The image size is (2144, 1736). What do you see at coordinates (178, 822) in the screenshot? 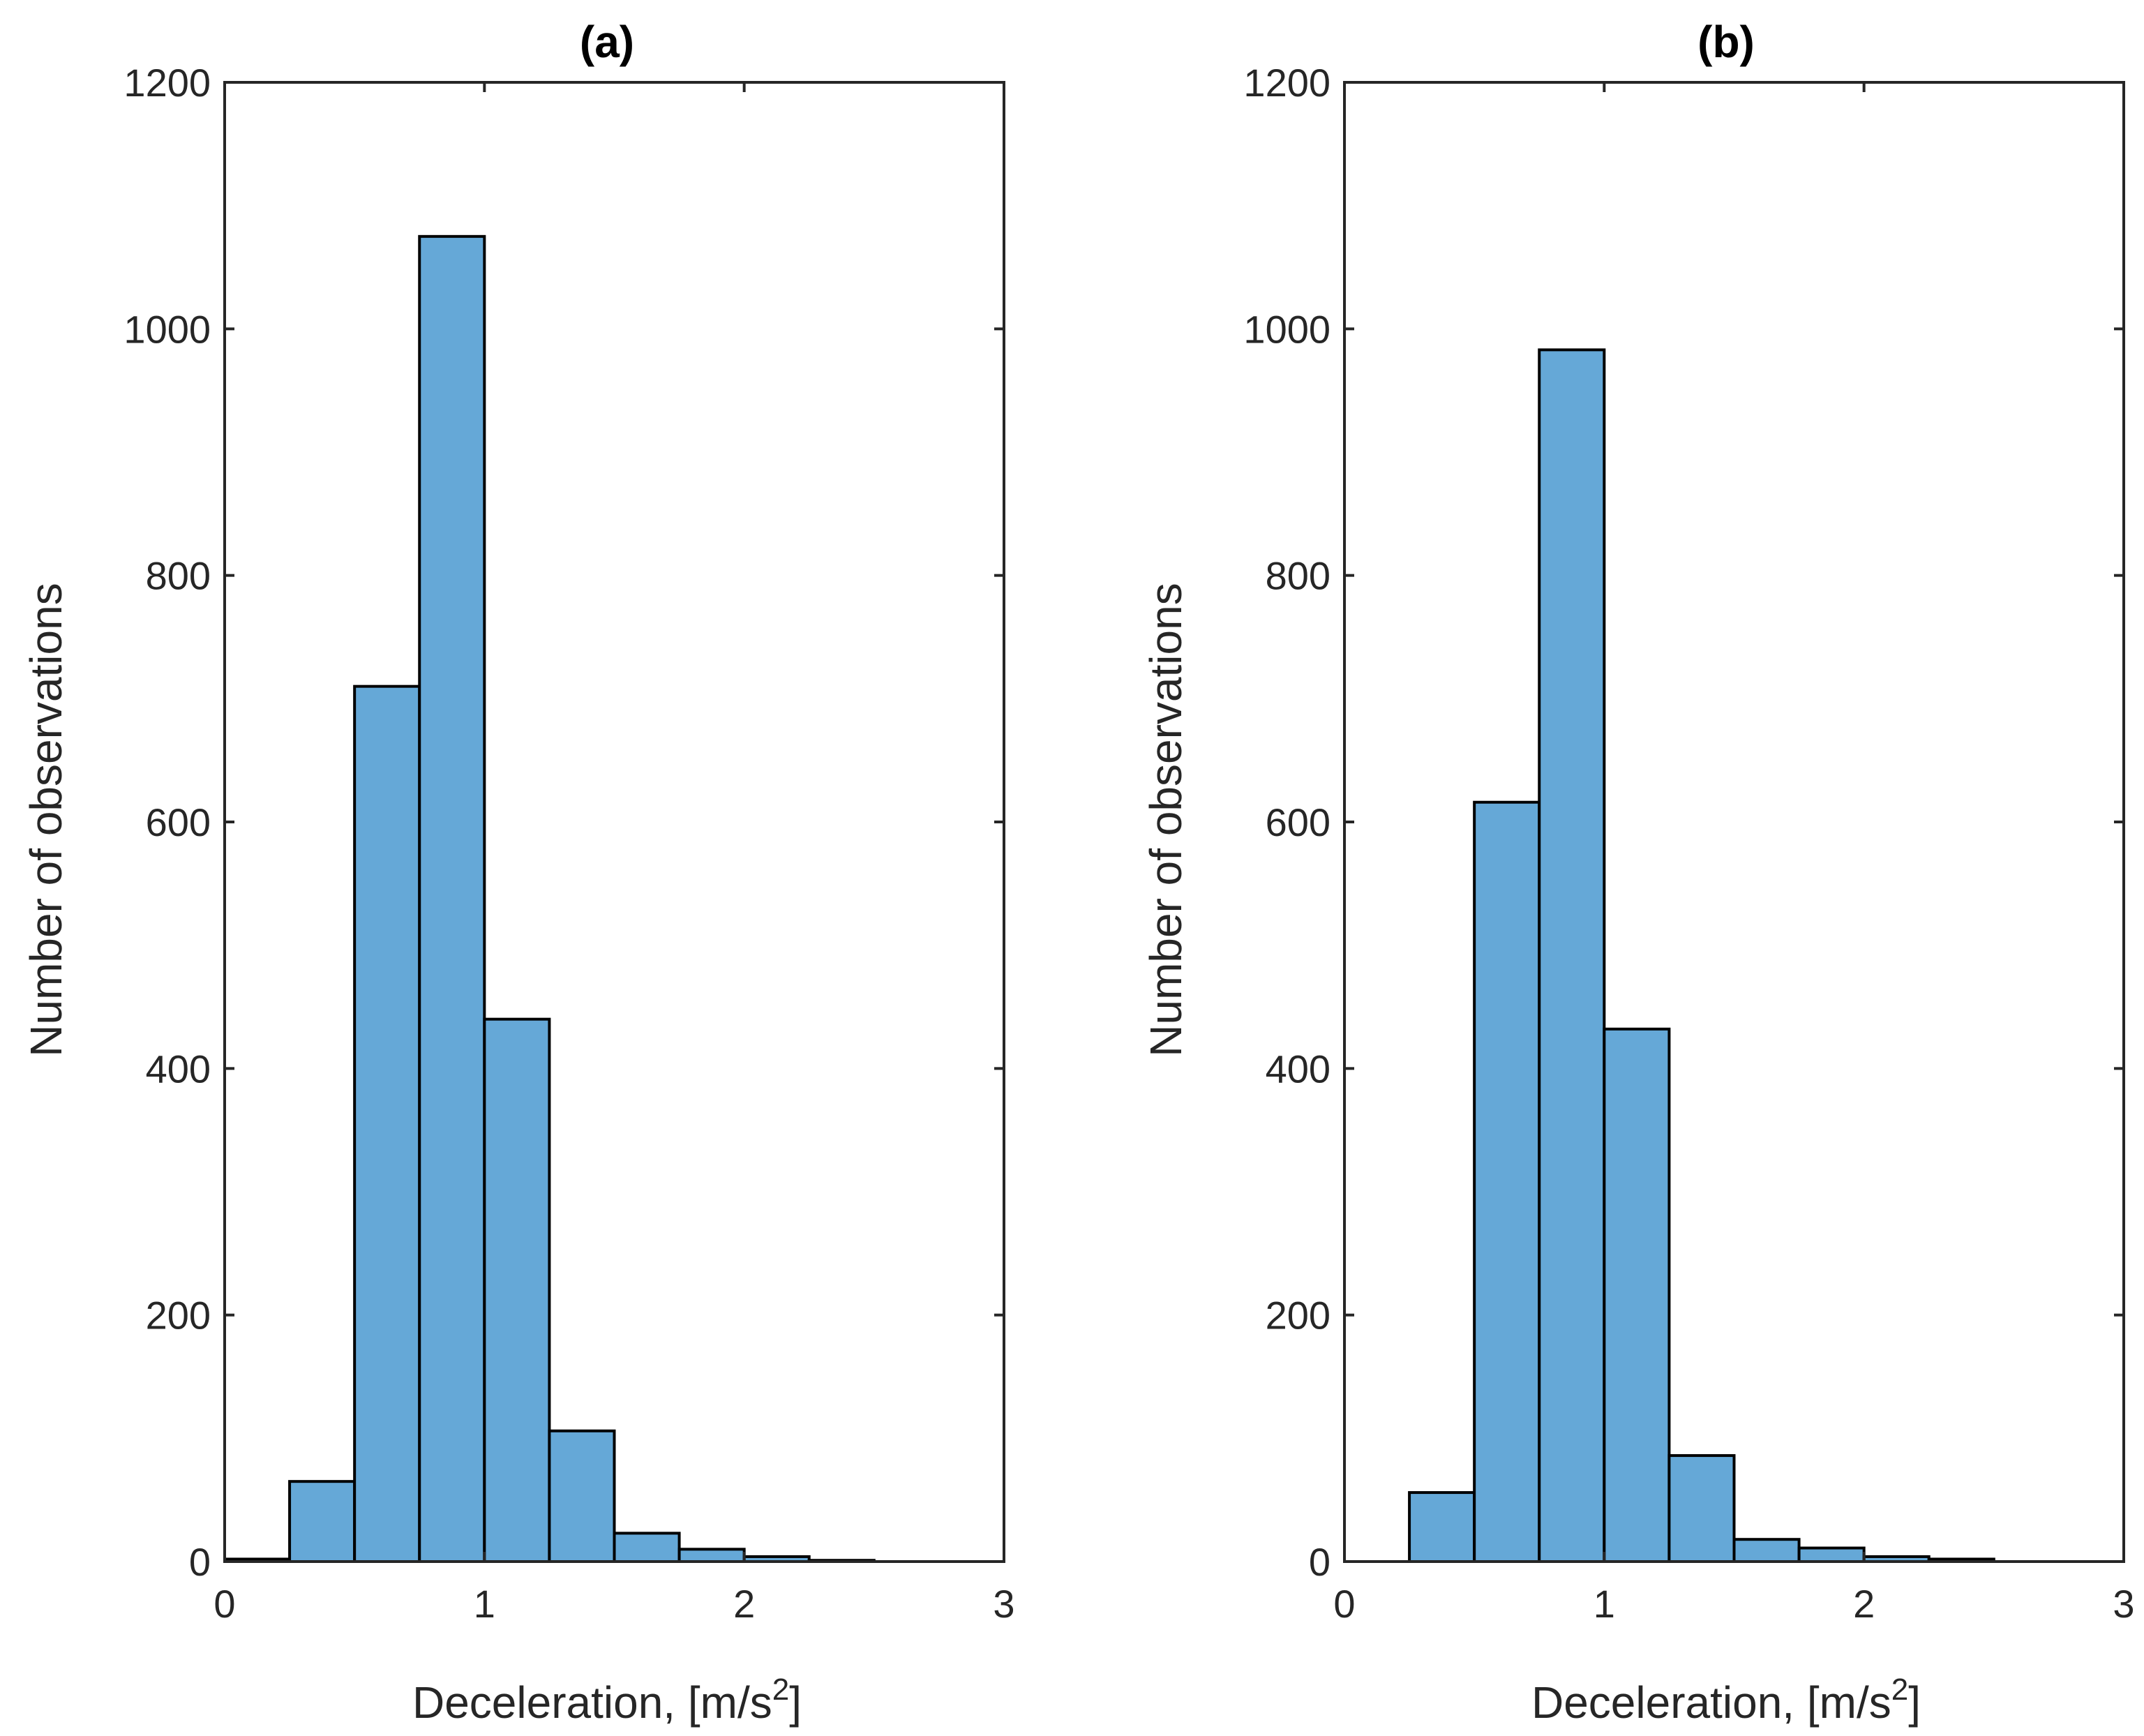
I see `panel-a-ytick-label-3: 600` at bounding box center [178, 822].